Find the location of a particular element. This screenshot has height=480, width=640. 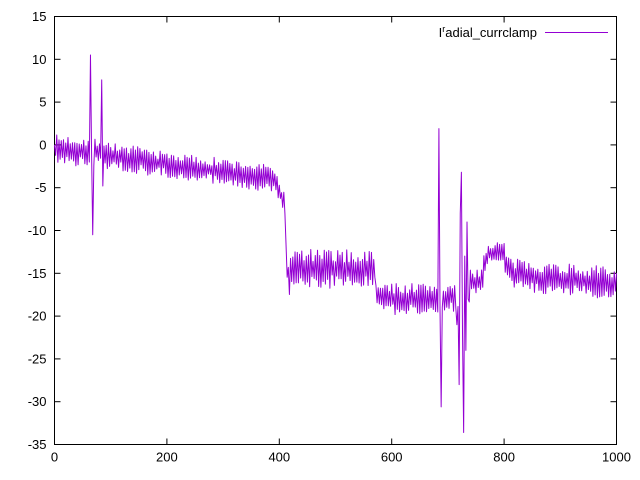

x-tick-label: 600 is located at coordinates (392, 457).